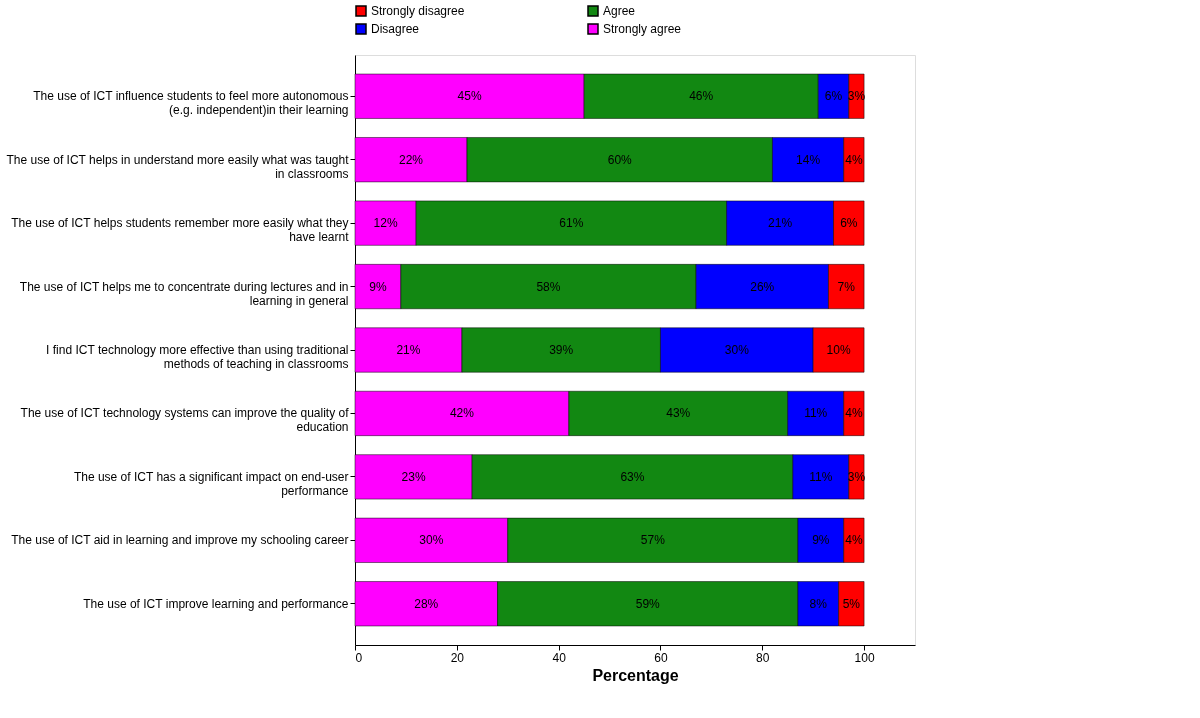 The height and width of the screenshot is (718, 1200). Describe the element at coordinates (619, 11) in the screenshot. I see `legend-label: Agree` at that location.